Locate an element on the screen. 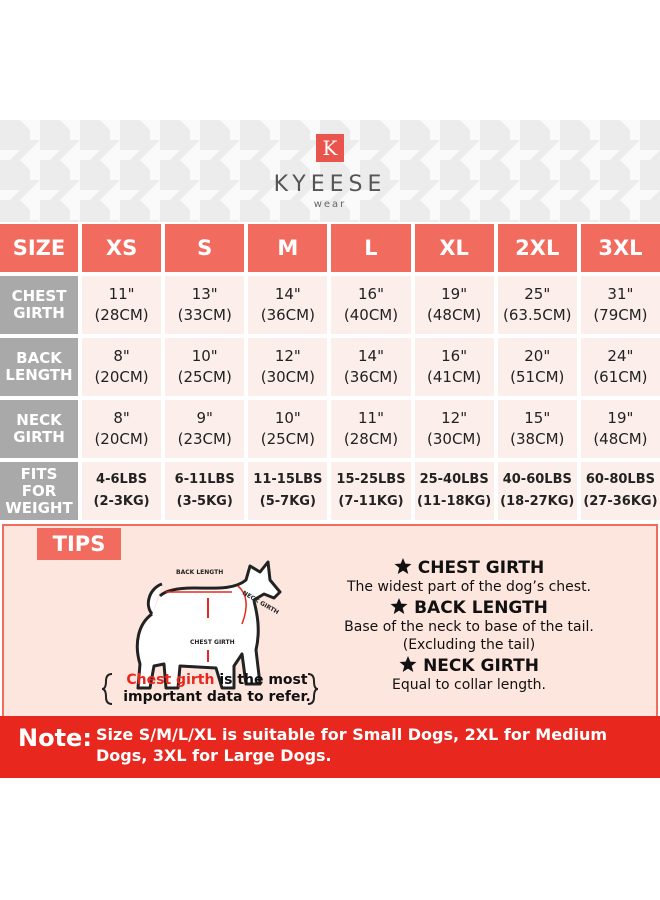 The height and width of the screenshot is (900, 660). cell-line: (38CM) is located at coordinates (537, 439).